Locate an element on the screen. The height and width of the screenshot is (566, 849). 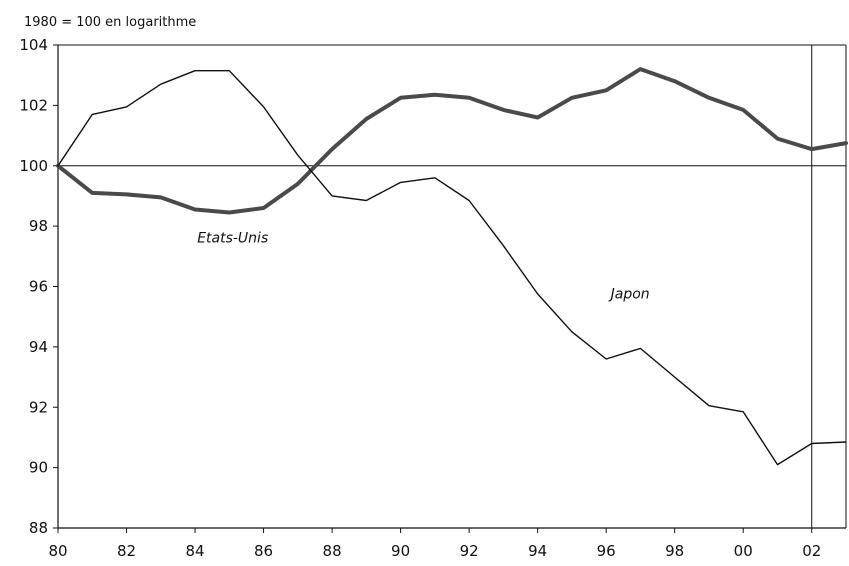
y-tick-label: 98 is located at coordinates (38, 226).